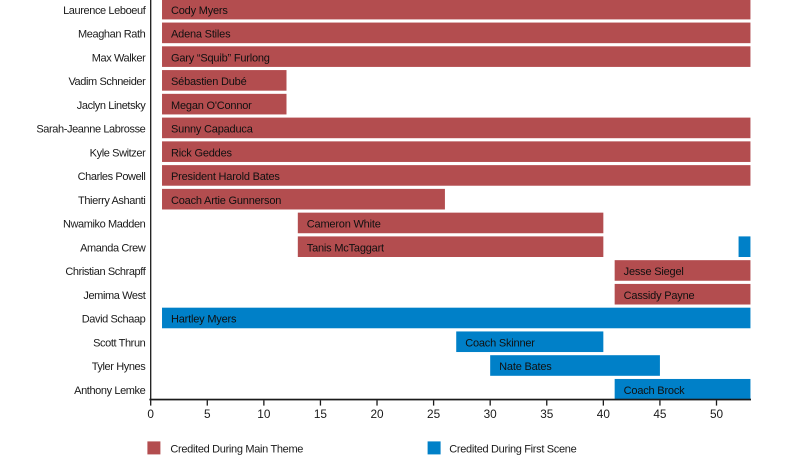 Image resolution: width=800 pixels, height=458 pixels. What do you see at coordinates (111, 201) in the screenshot?
I see `svg-text: Thierry Ashanti` at bounding box center [111, 201].